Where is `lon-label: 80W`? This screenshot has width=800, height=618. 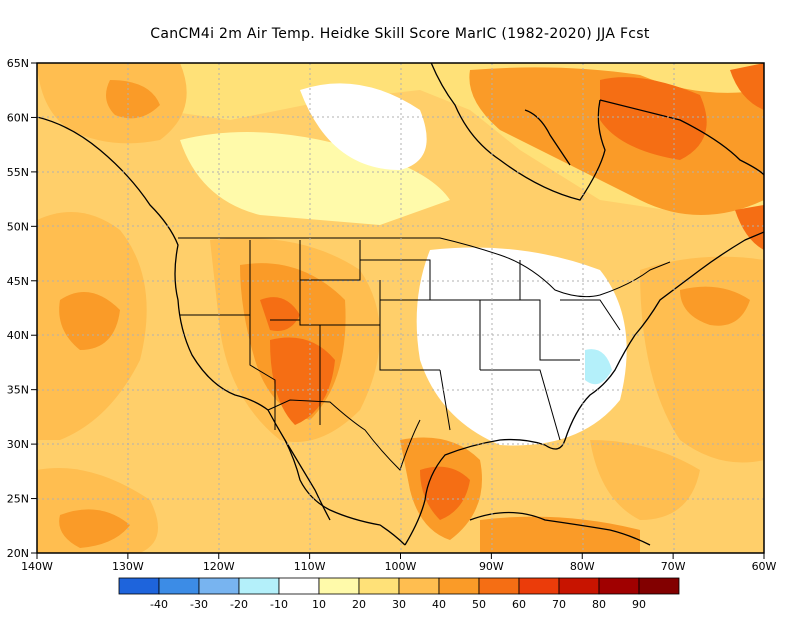
lon-label: 80W is located at coordinates (582, 566).